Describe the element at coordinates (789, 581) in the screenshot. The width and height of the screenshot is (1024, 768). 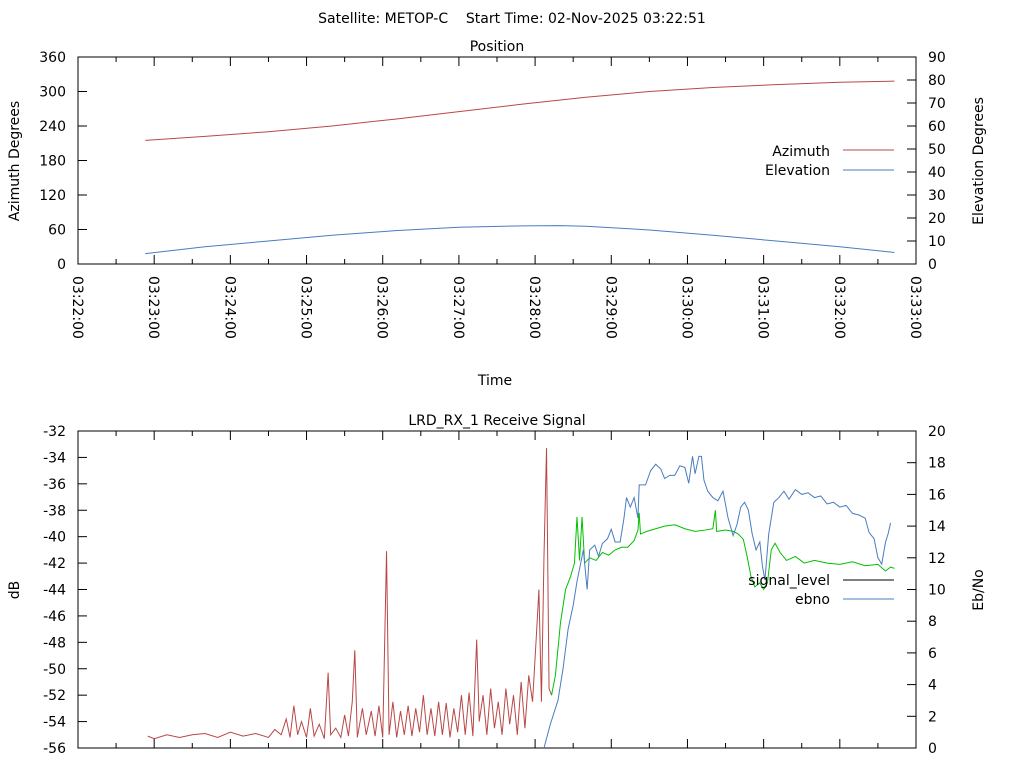
I see `legend-signal-level-label: signal_level` at that location.